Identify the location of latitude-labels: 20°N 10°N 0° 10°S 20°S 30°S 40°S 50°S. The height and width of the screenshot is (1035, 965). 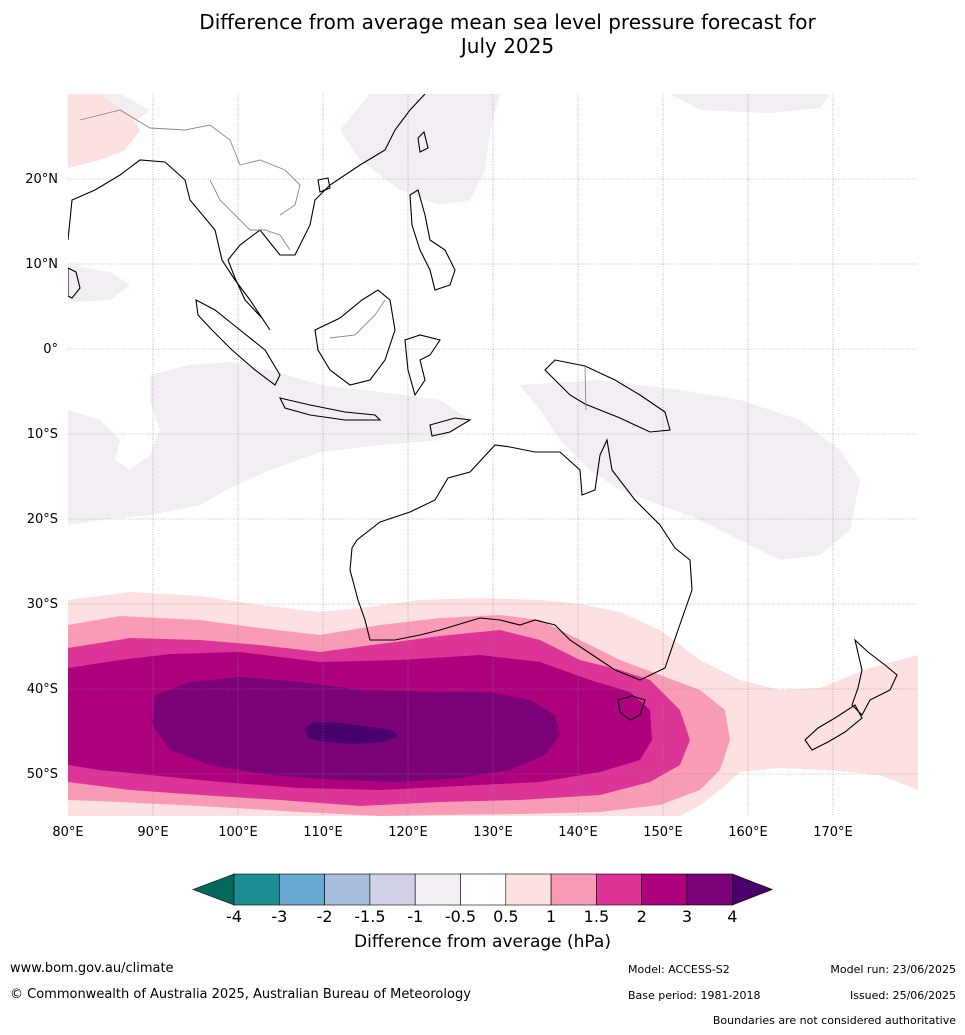
(41, 477).